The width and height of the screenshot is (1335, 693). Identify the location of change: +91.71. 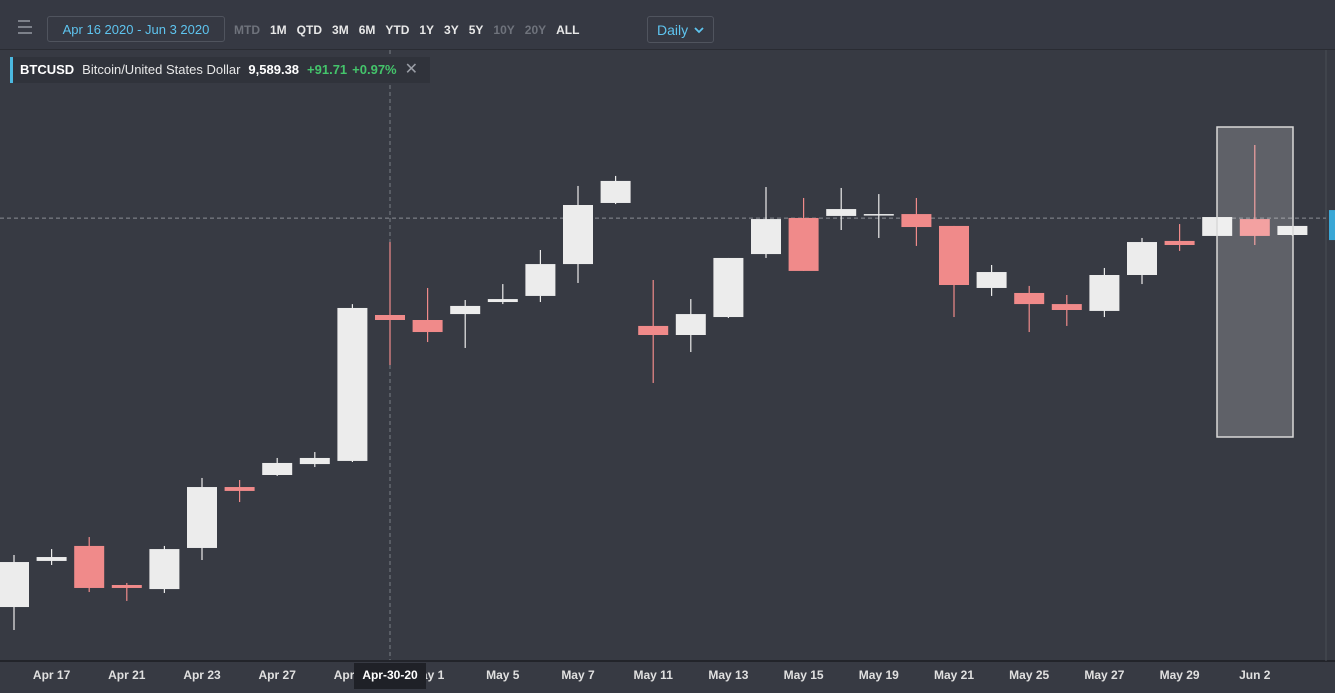
(327, 69).